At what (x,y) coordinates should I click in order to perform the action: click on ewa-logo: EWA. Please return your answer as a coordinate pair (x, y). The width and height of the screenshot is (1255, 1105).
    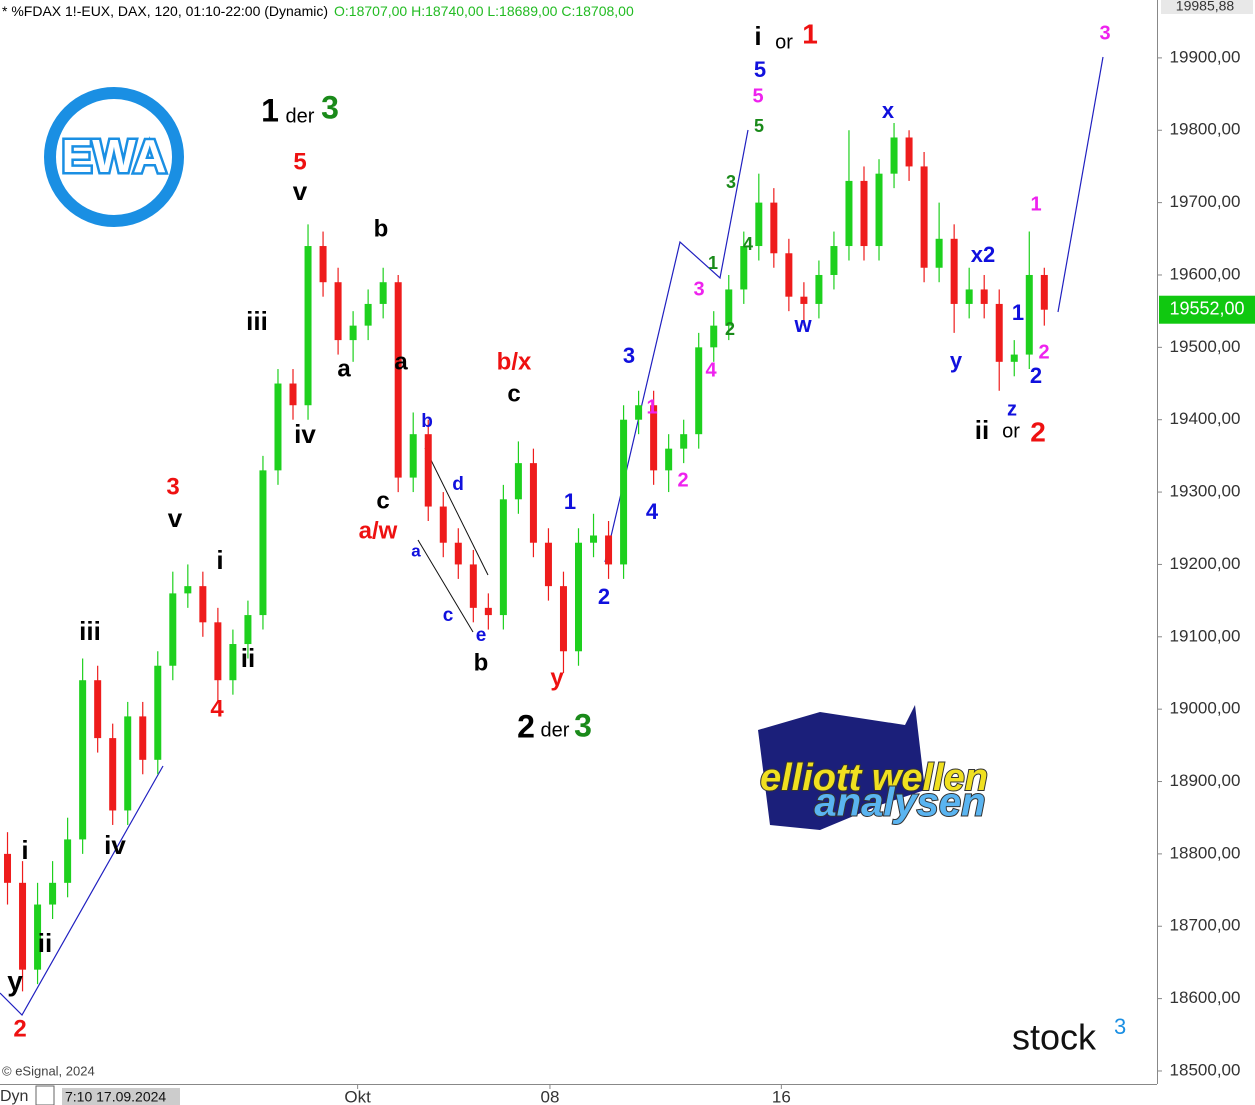
    Looking at the image, I should click on (114, 156).